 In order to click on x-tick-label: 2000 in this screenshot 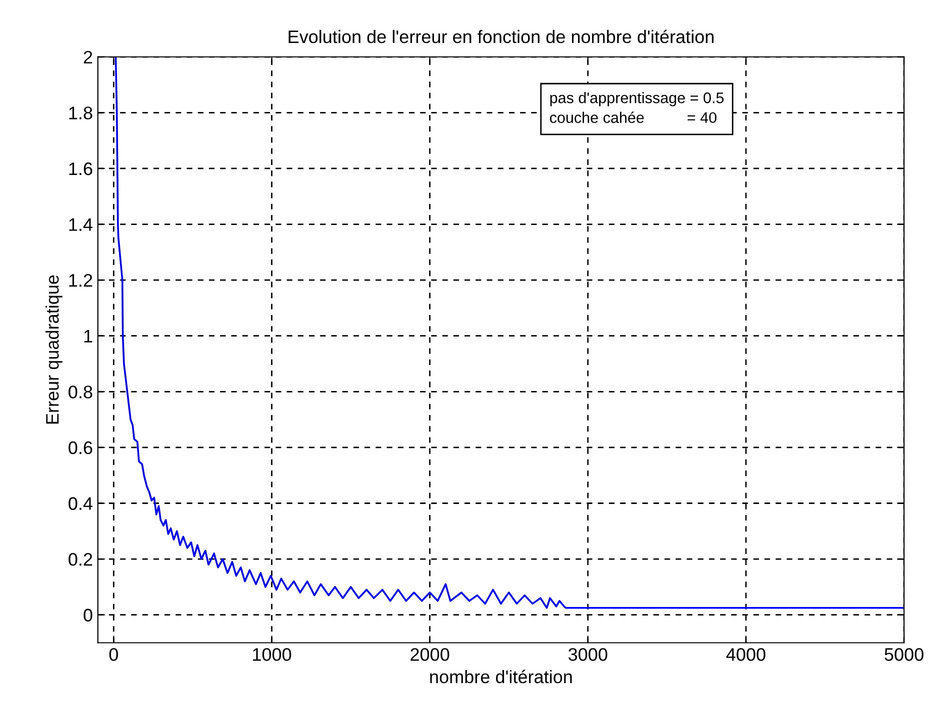, I will do `click(430, 654)`.